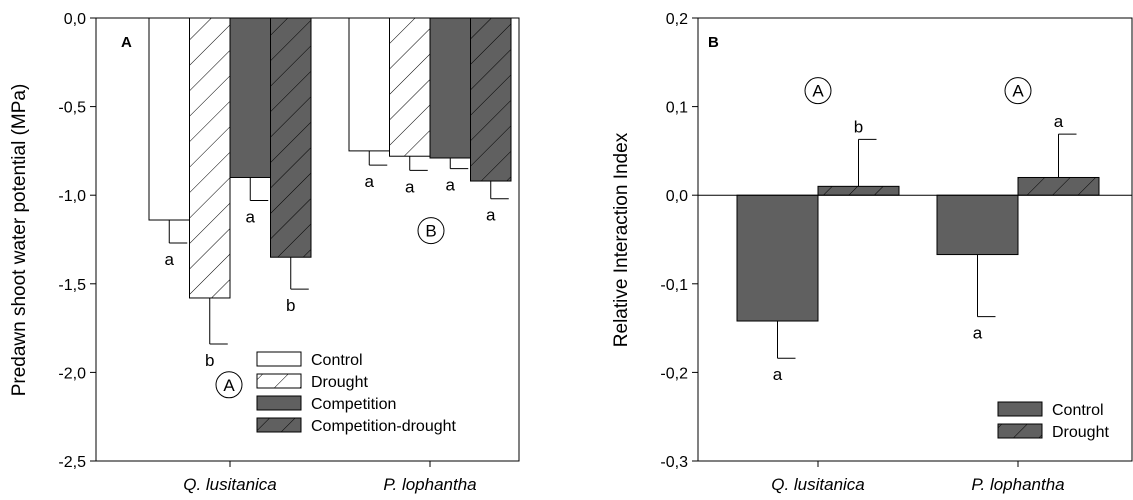 The image size is (1133, 500). What do you see at coordinates (384, 426) in the screenshot?
I see `panel-a-legend-label-competition-drought: Competition-drought` at bounding box center [384, 426].